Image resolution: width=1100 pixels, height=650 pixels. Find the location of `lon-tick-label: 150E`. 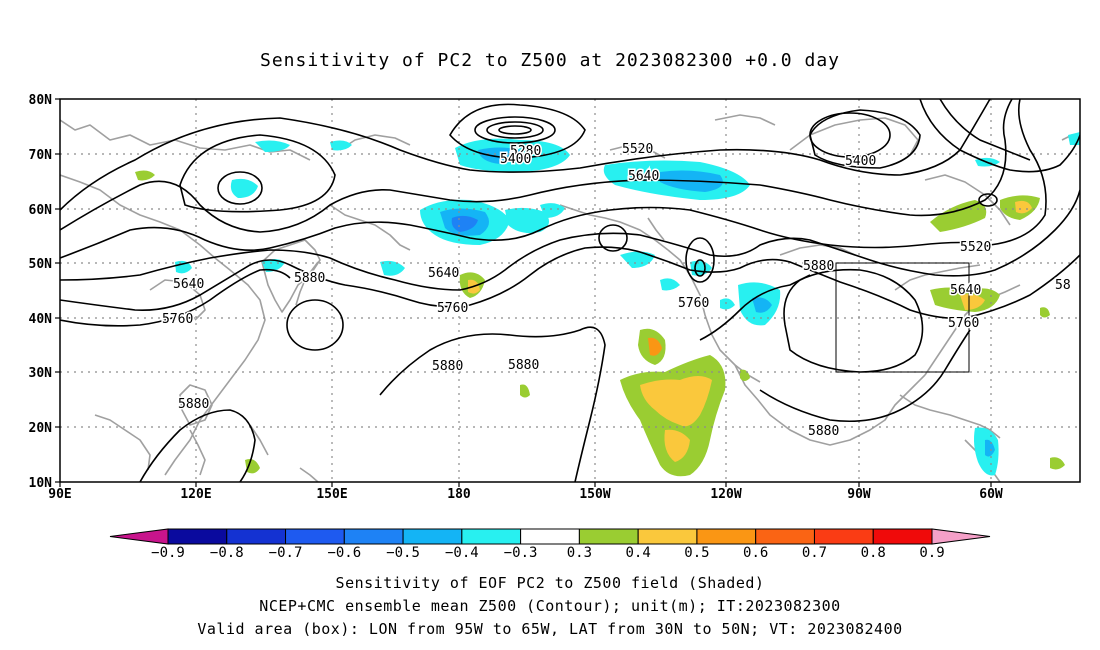

lon-tick-label: 150E is located at coordinates (331, 494).